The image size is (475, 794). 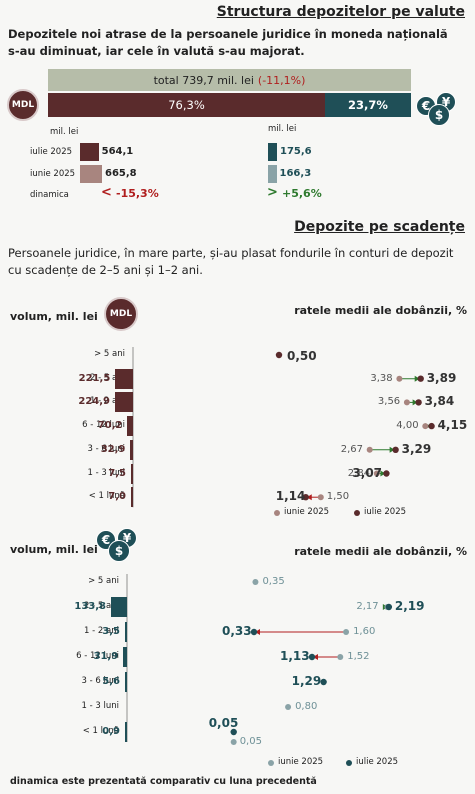 What do you see at coordinates (349, 763) in the screenshot?
I see `legend-dot-july-fx` at bounding box center [349, 763].